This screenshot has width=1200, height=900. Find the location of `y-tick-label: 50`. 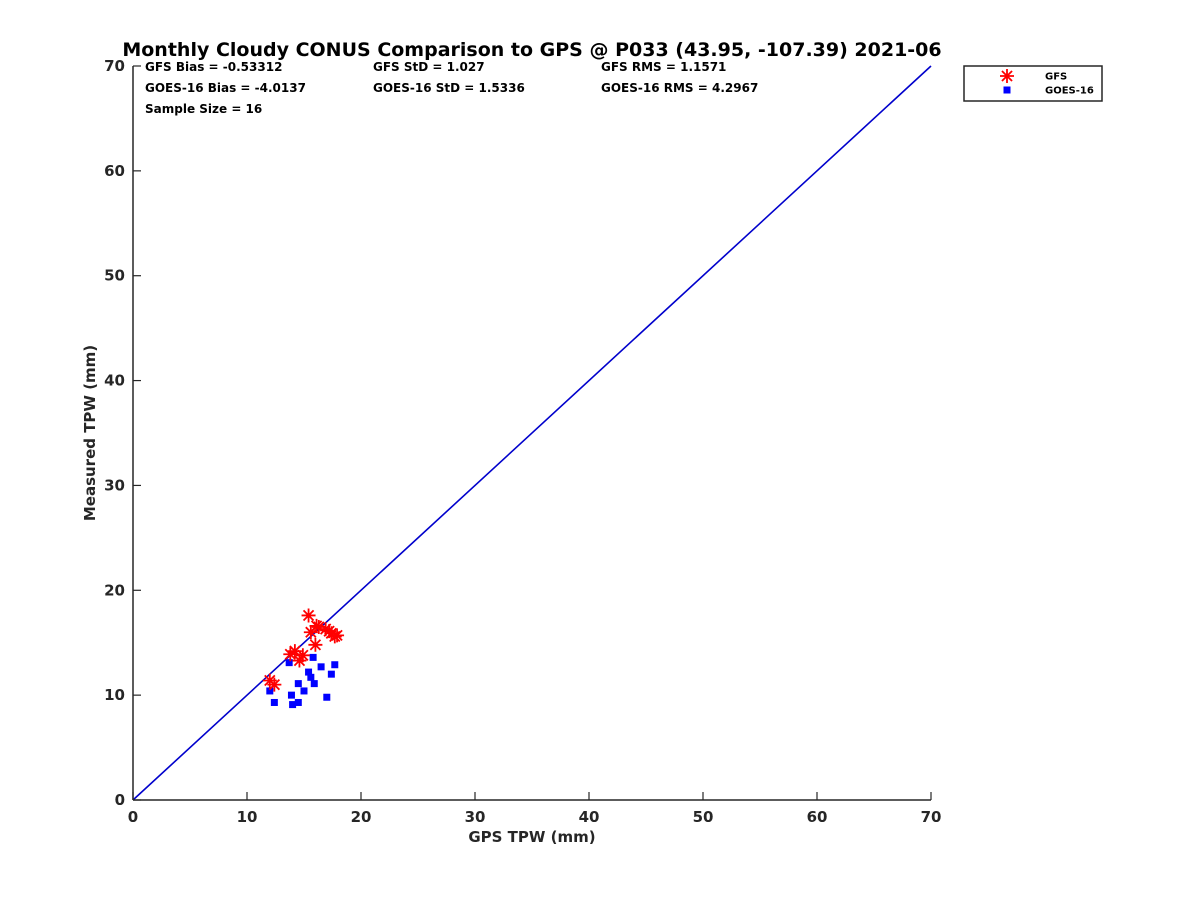

y-tick-label: 50 is located at coordinates (114, 276).